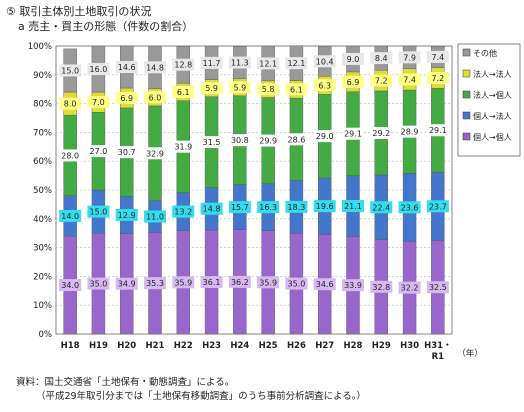  Describe the element at coordinates (324, 346) in the screenshot. I see `x-tick-label: H27` at that location.